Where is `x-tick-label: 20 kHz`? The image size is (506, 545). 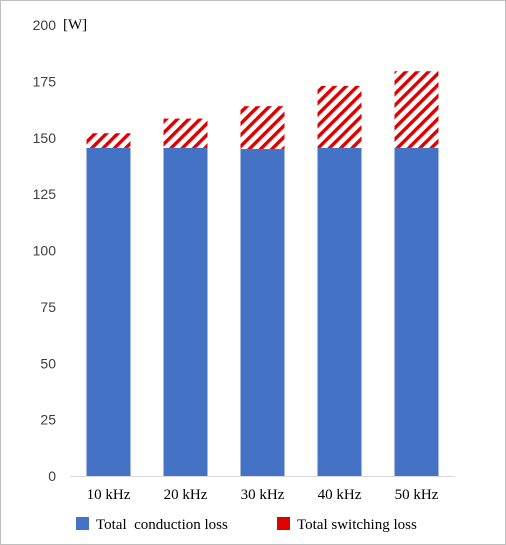 x-tick-label: 20 kHz is located at coordinates (186, 495).